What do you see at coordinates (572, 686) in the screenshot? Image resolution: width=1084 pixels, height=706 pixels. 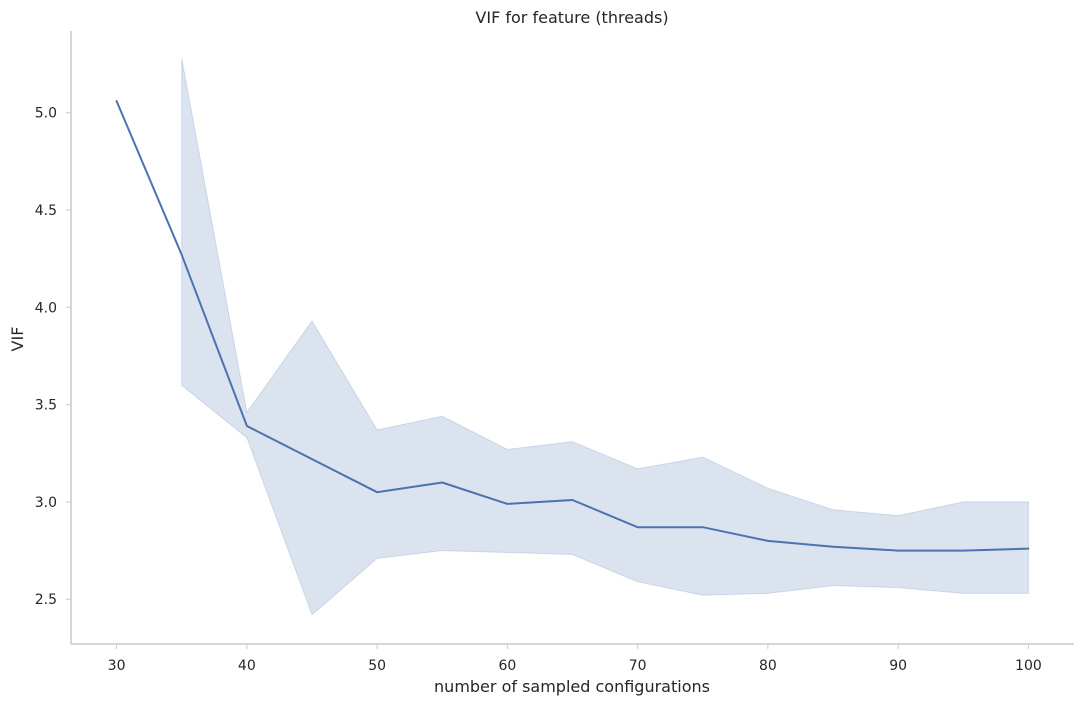 I see `x-axis-label: number of sampled configurations` at bounding box center [572, 686].